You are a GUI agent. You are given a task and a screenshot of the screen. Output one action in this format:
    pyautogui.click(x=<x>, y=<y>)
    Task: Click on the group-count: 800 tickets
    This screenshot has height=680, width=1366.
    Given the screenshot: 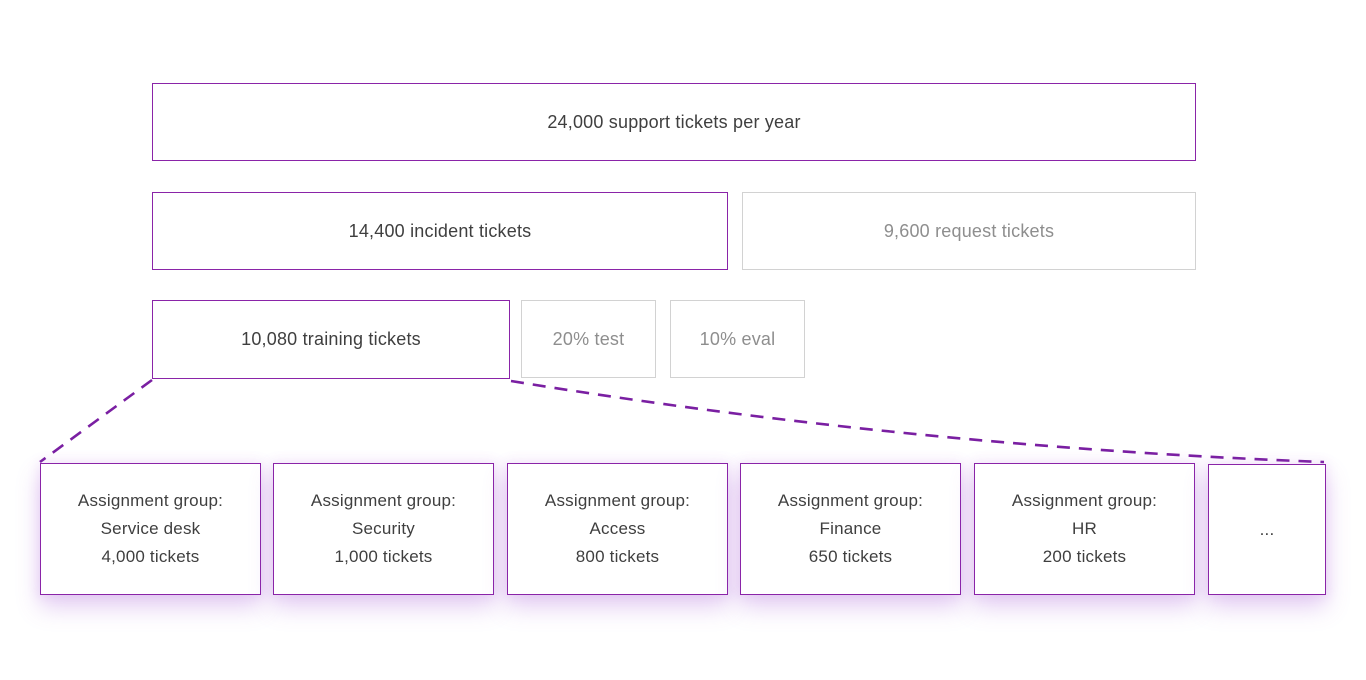 What is the action you would take?
    pyautogui.click(x=617, y=556)
    